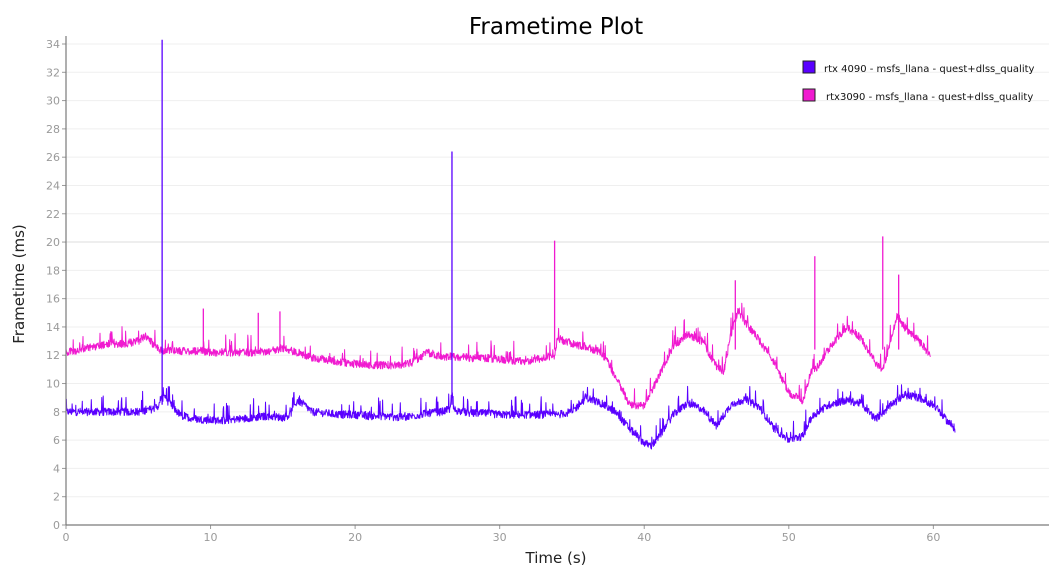 This screenshot has height=576, width=1059. What do you see at coordinates (56, 468) in the screenshot?
I see `y-tick-label: 4` at bounding box center [56, 468].